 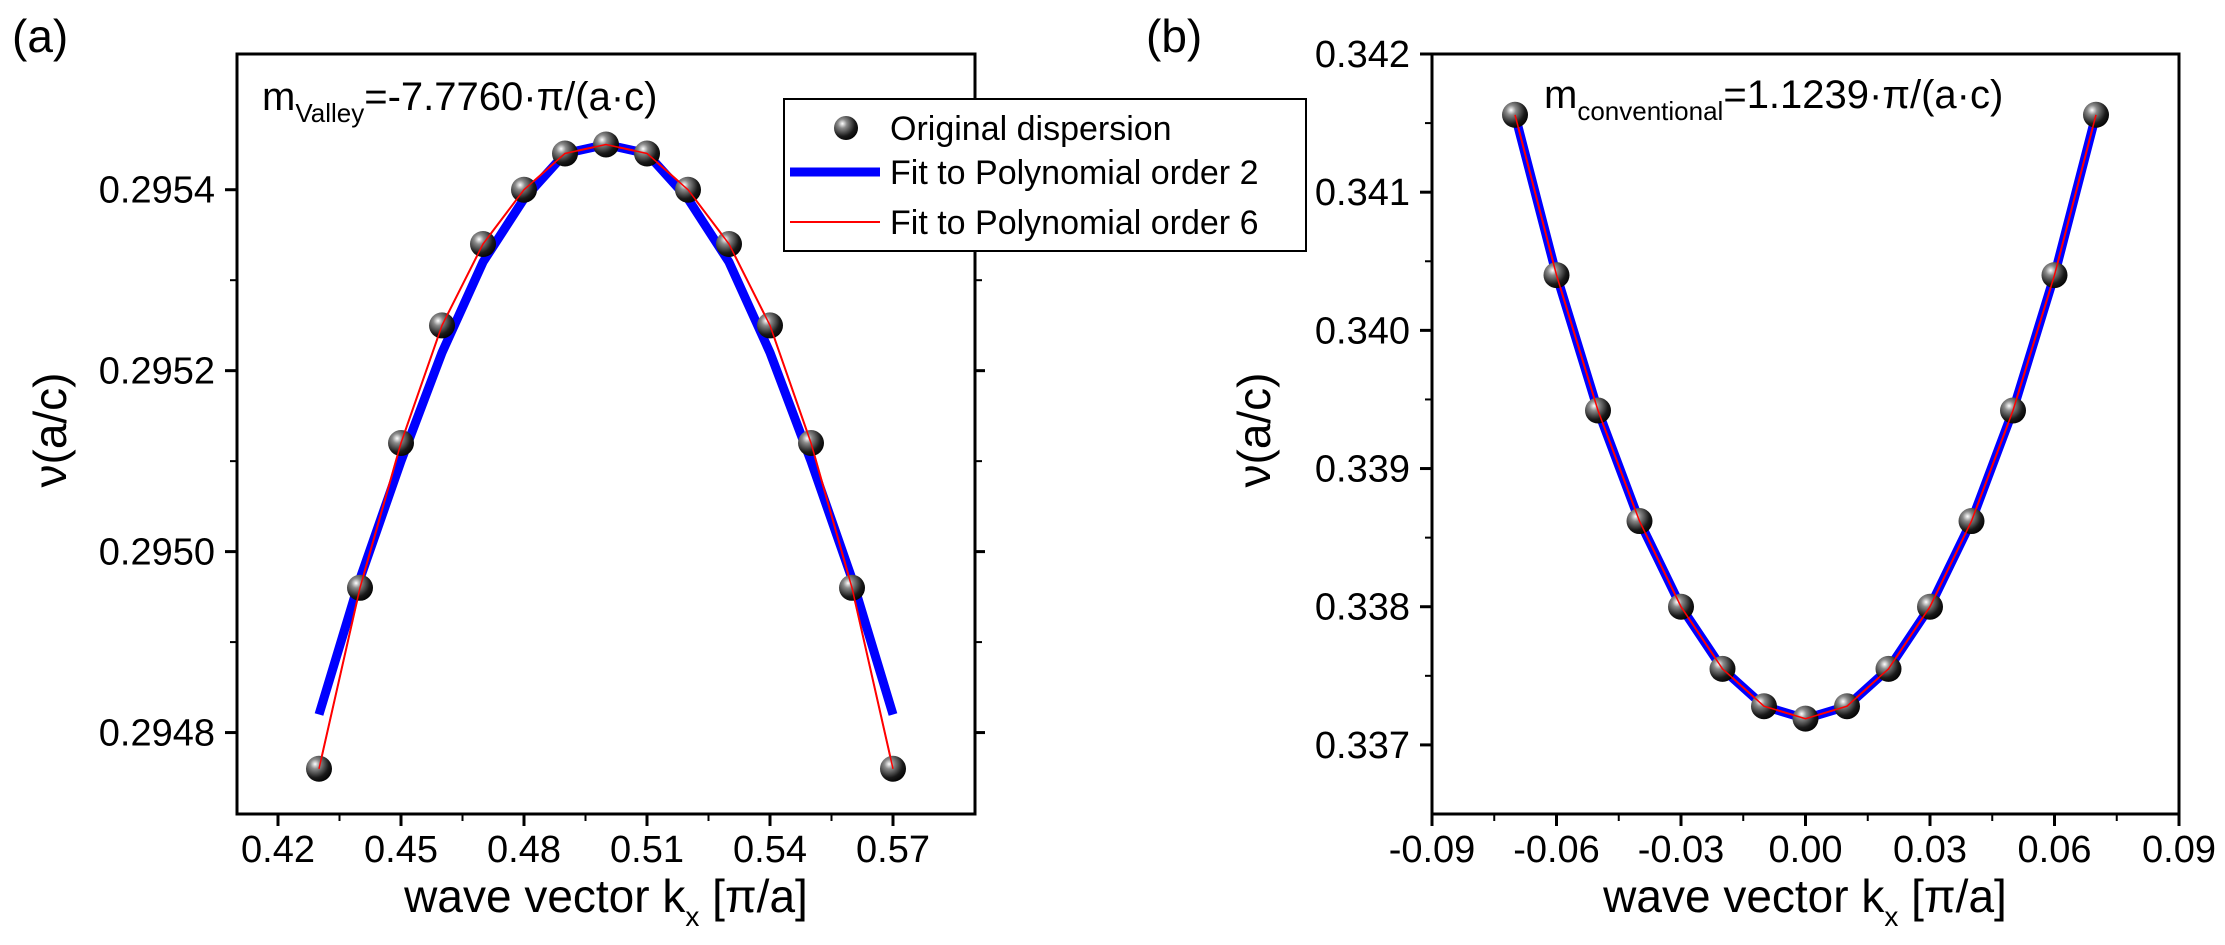 What do you see at coordinates (157, 734) in the screenshot?
I see `y-tick-label: 0.2948` at bounding box center [157, 734].